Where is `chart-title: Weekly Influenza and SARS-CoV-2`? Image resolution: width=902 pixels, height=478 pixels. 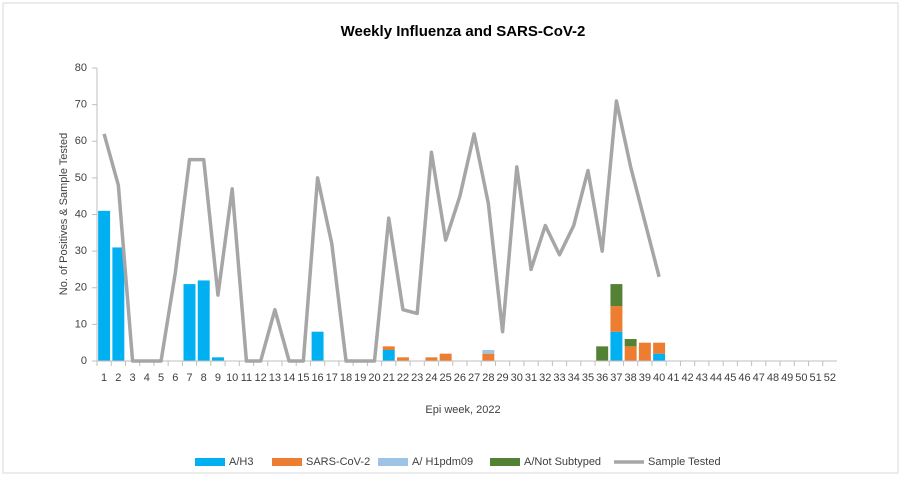
chart-title: Weekly Influenza and SARS-CoV-2 is located at coordinates (463, 31).